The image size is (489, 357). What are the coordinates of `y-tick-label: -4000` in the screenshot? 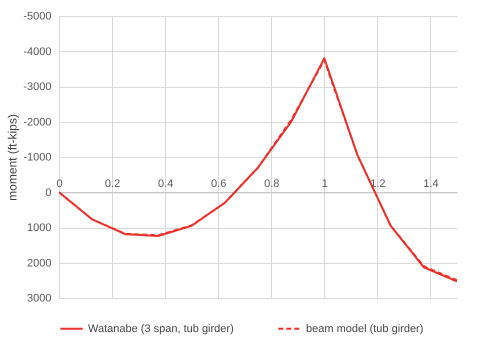 It's located at (37, 52).